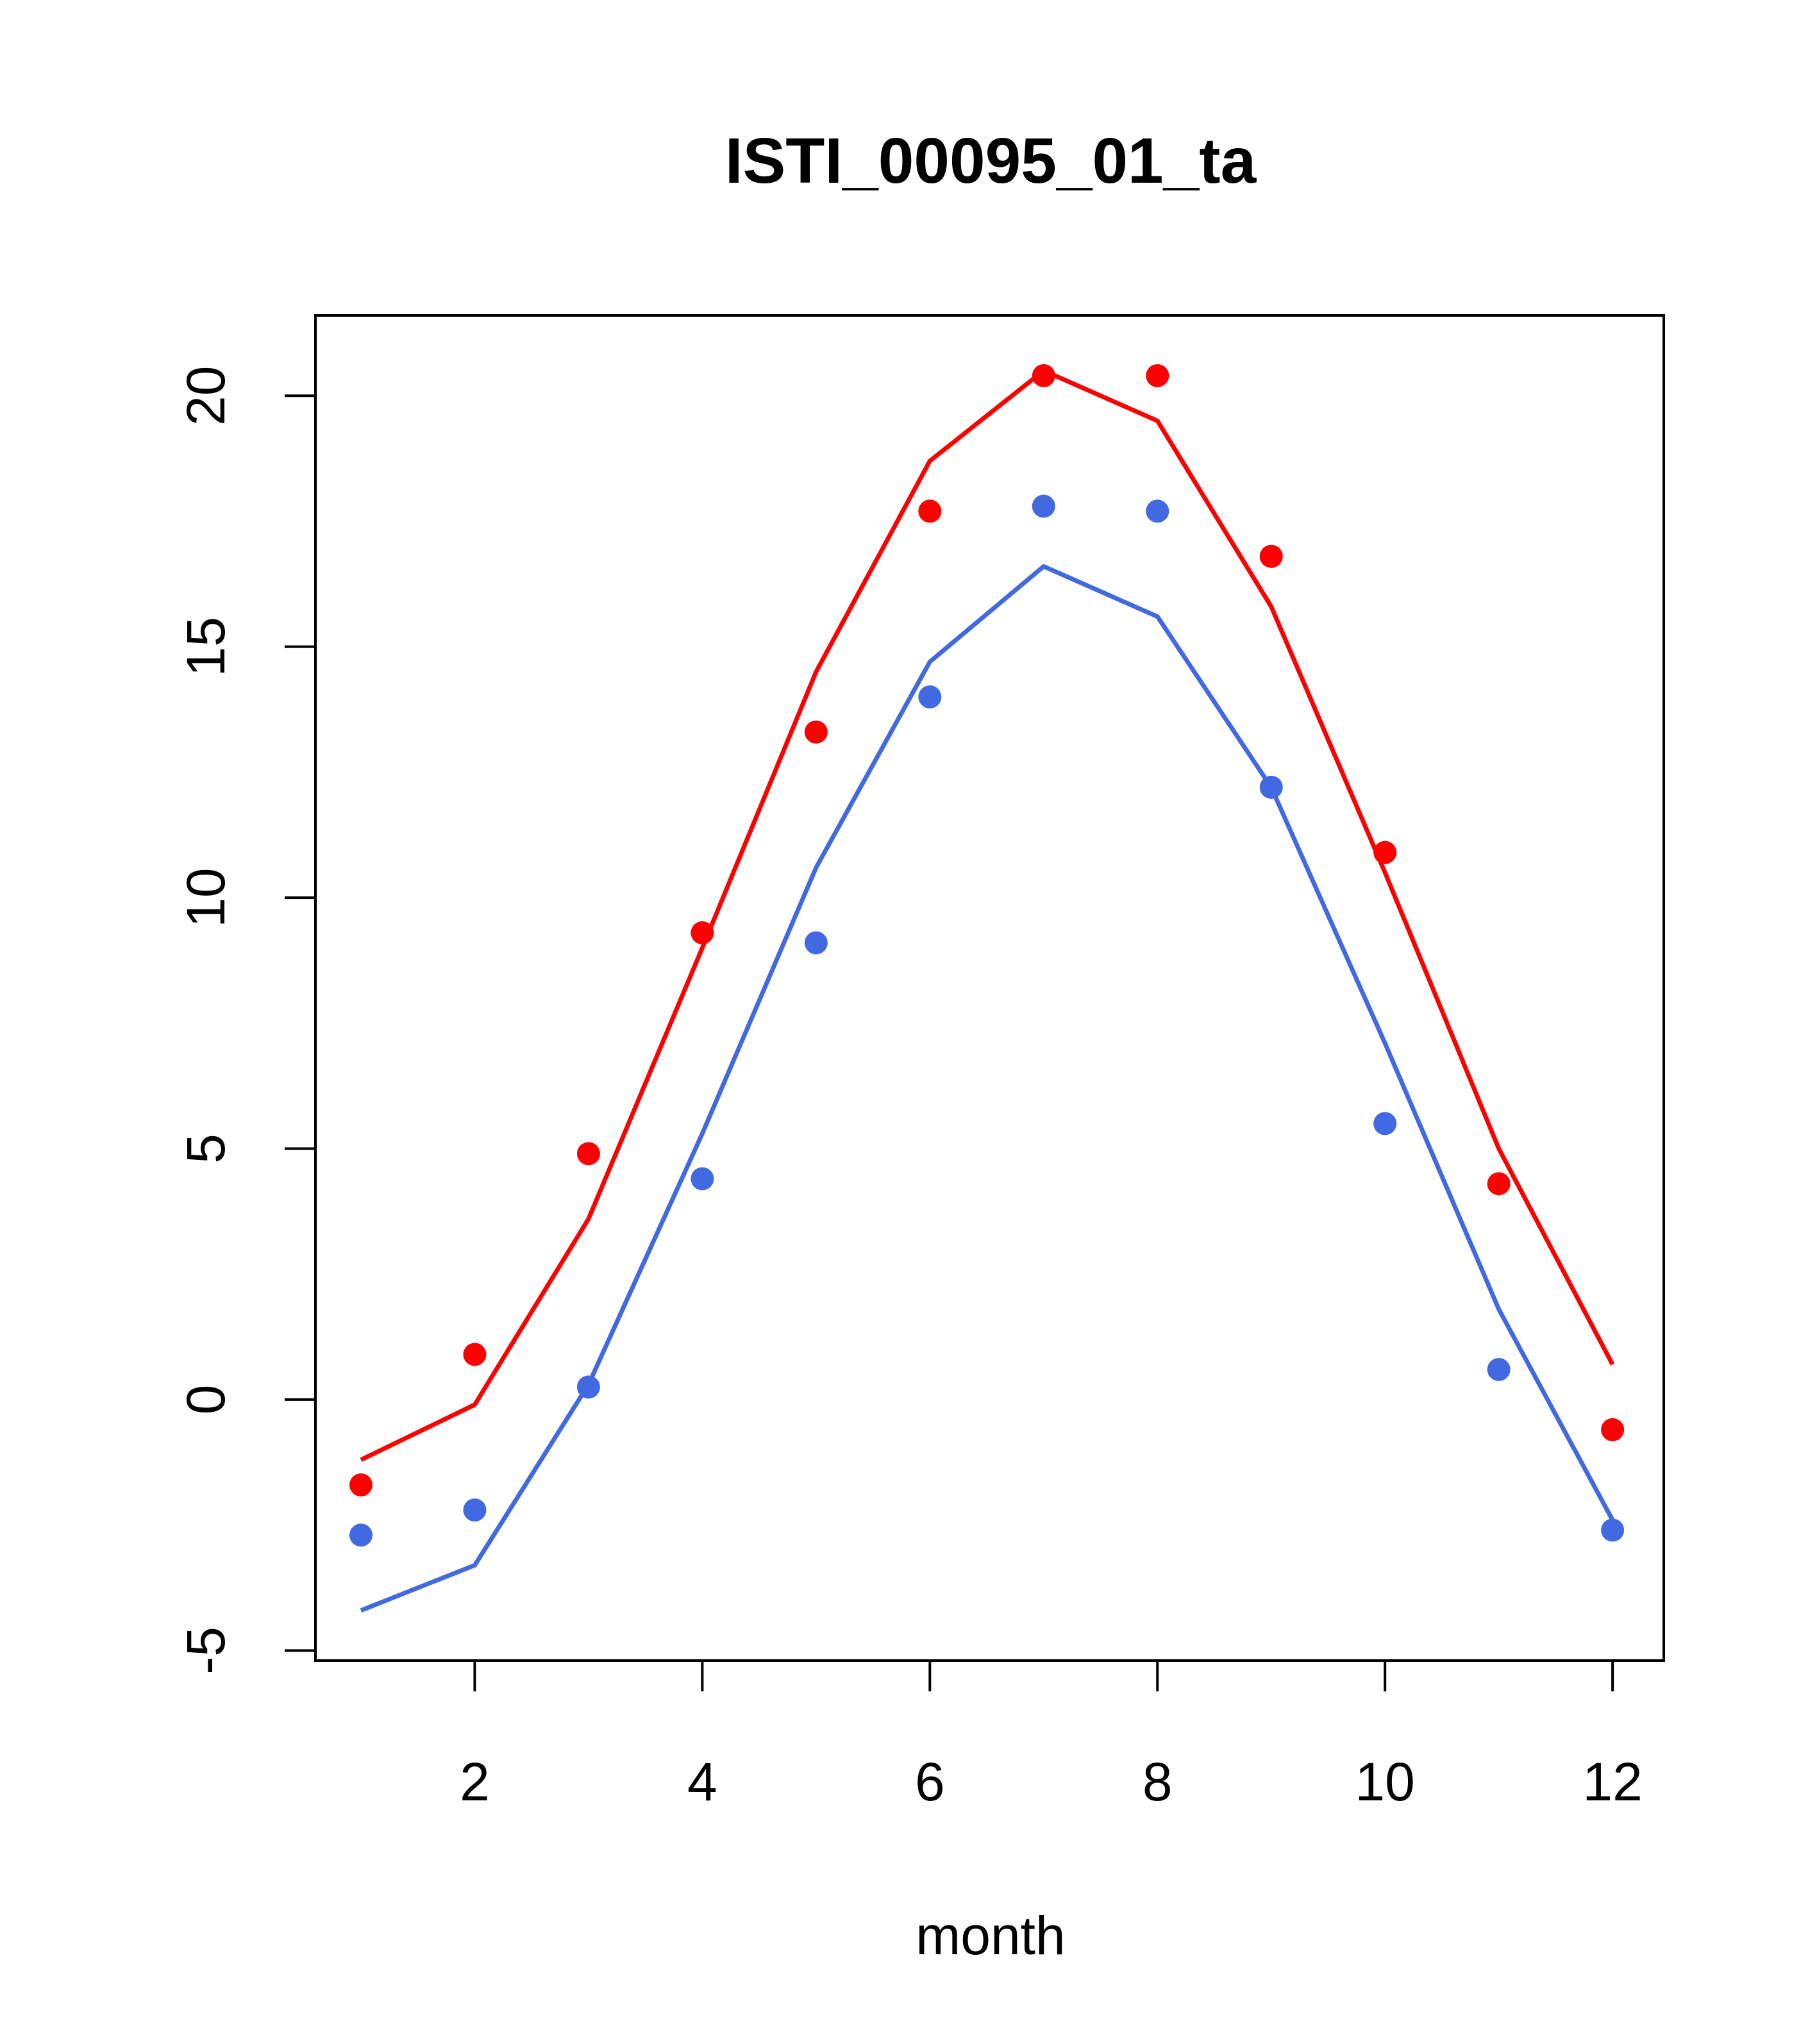 Image resolution: width=1817 pixels, height=2044 pixels. What do you see at coordinates (1158, 1782) in the screenshot?
I see `x-tick-label: 8` at bounding box center [1158, 1782].